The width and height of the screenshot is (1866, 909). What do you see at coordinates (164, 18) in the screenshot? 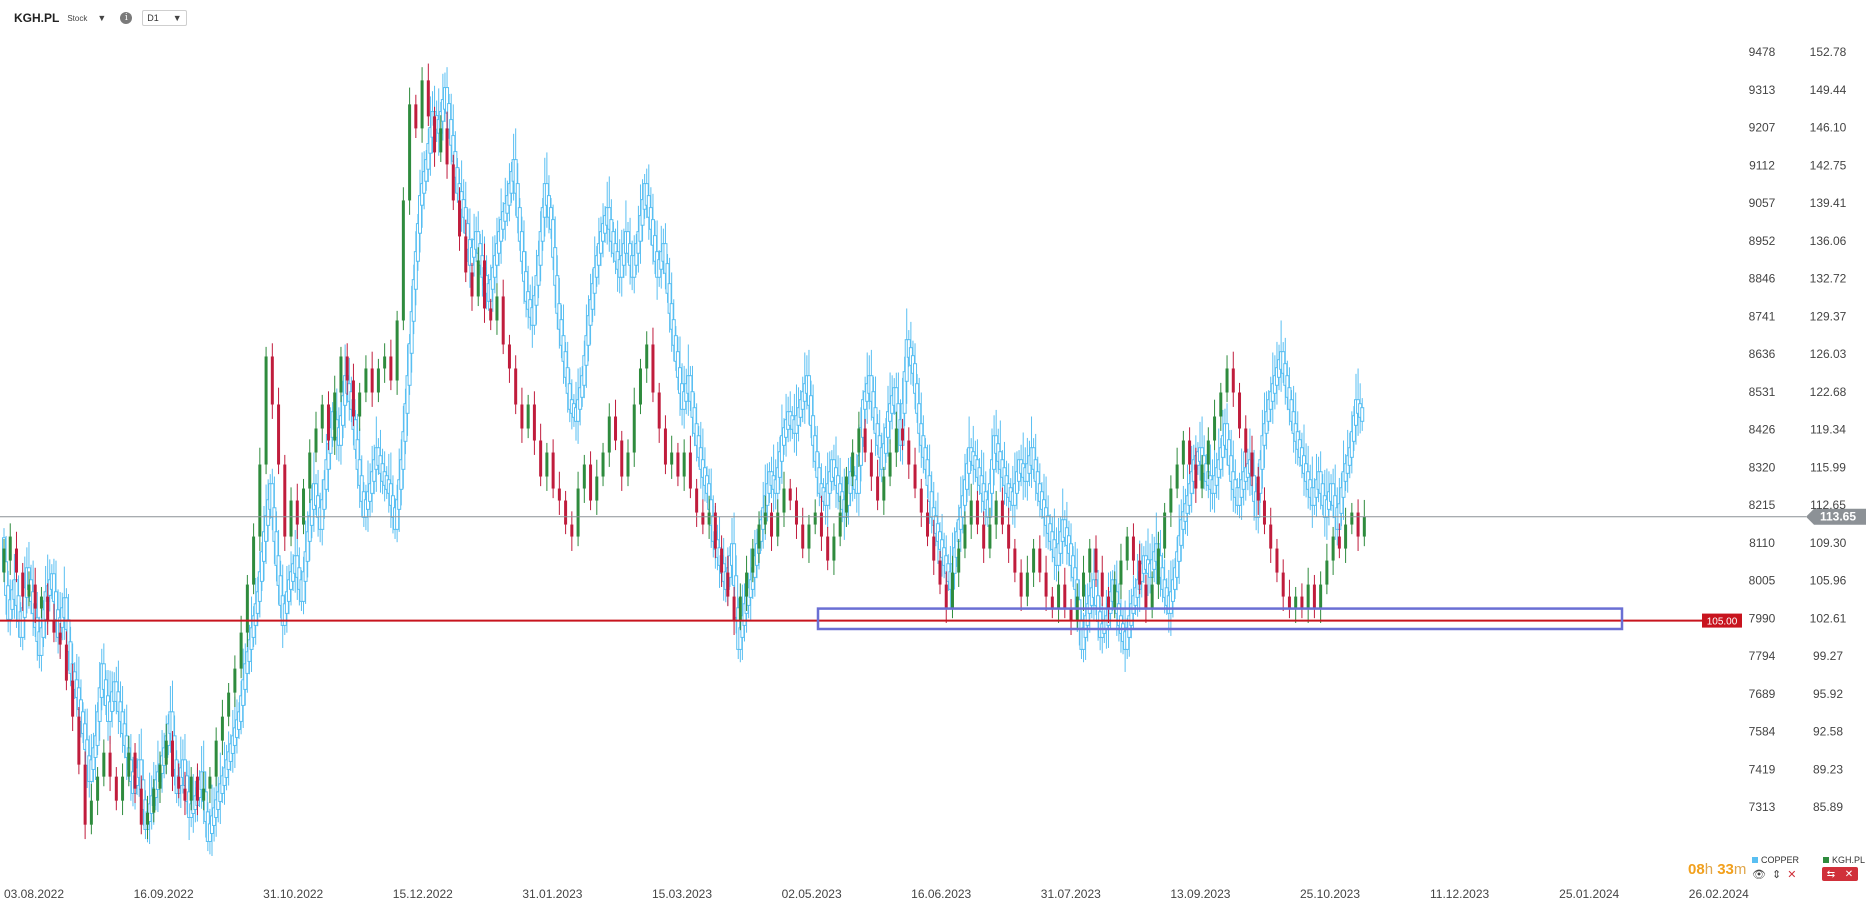
I see `interval-select: D1 ▼` at bounding box center [164, 18].